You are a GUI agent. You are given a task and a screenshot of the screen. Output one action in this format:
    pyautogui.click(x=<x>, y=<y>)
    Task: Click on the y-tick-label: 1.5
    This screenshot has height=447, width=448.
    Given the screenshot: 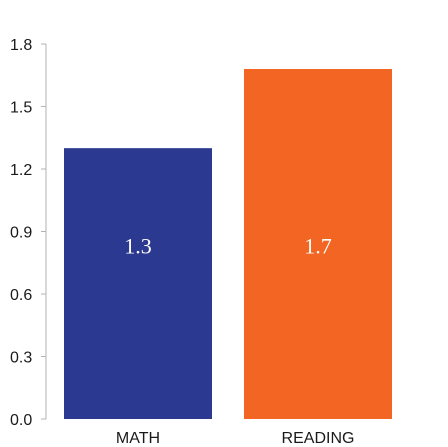 What is the action you would take?
    pyautogui.click(x=21, y=108)
    